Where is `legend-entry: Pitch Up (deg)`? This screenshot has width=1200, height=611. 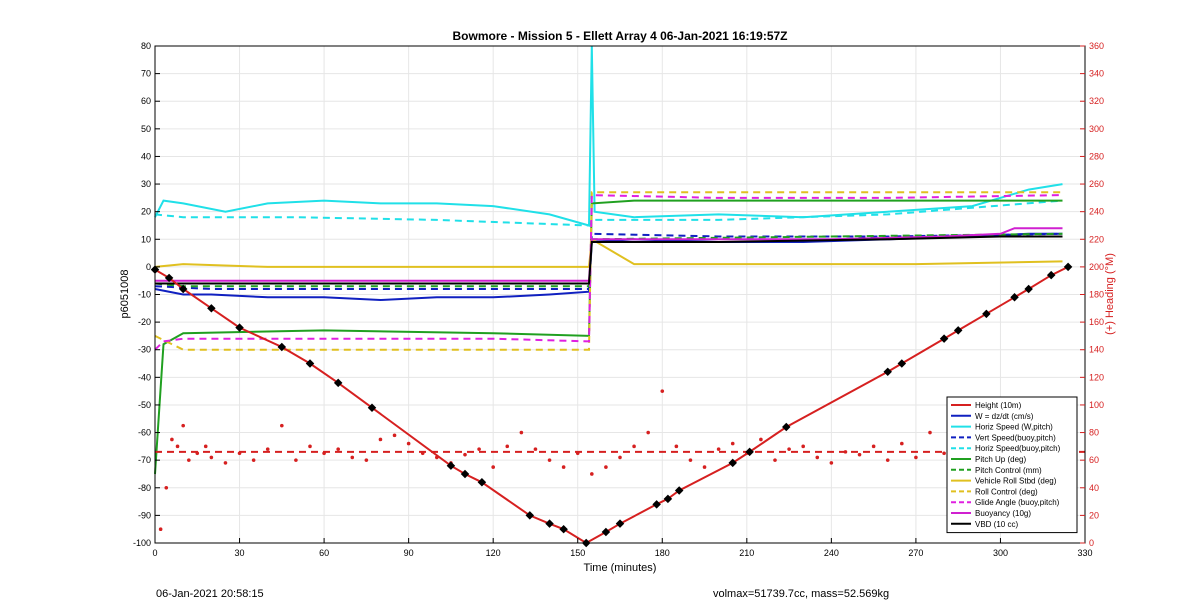 legend-entry: Pitch Up (deg) is located at coordinates (1000, 459).